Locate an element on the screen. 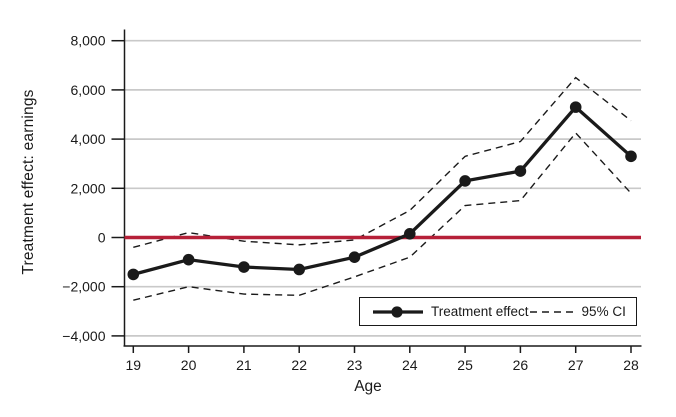 This screenshot has height=417, width=676. x-tick-label-21: 21 is located at coordinates (244, 365).